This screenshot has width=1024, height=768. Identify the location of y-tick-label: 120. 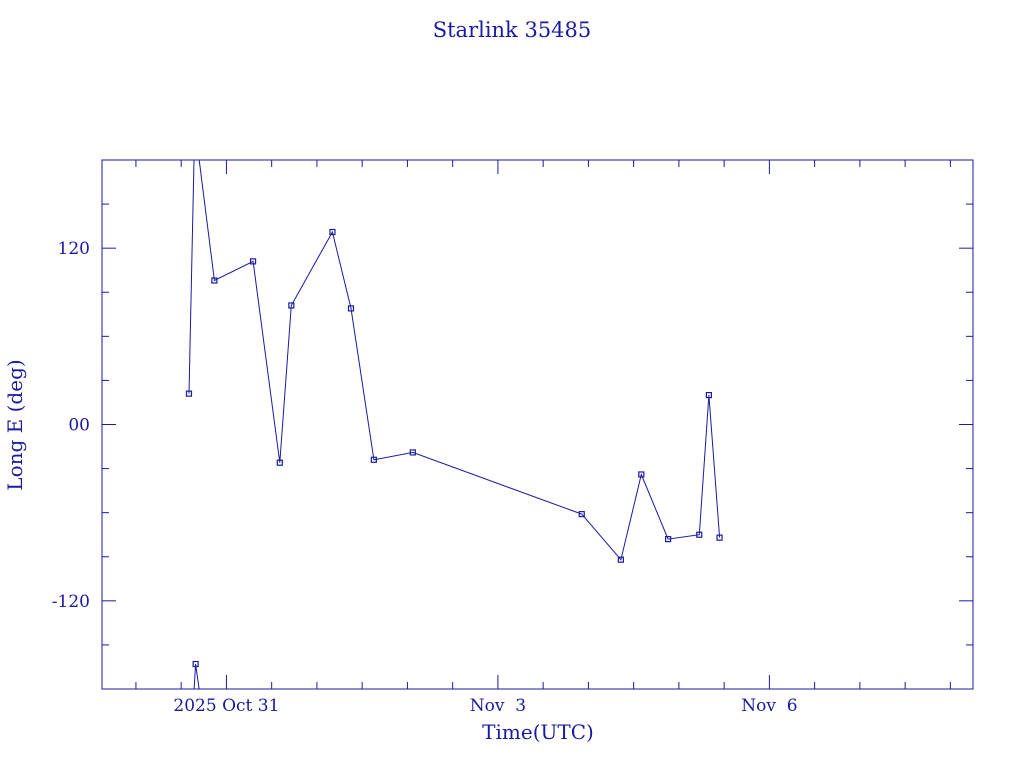
(74, 249).